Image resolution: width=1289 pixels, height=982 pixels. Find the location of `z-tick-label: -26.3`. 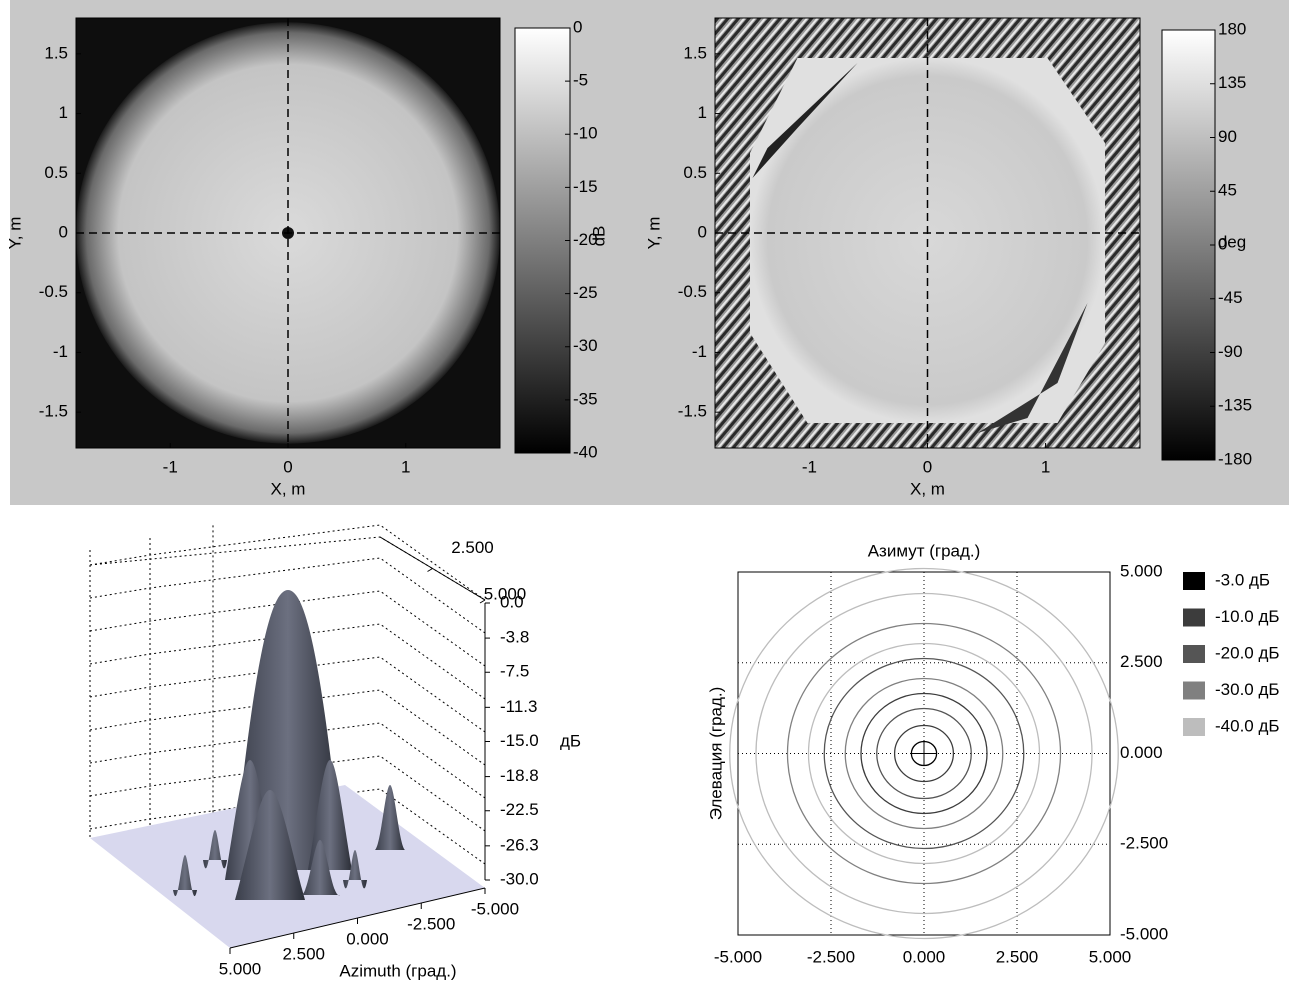

z-tick-label: -26.3 is located at coordinates (519, 844).